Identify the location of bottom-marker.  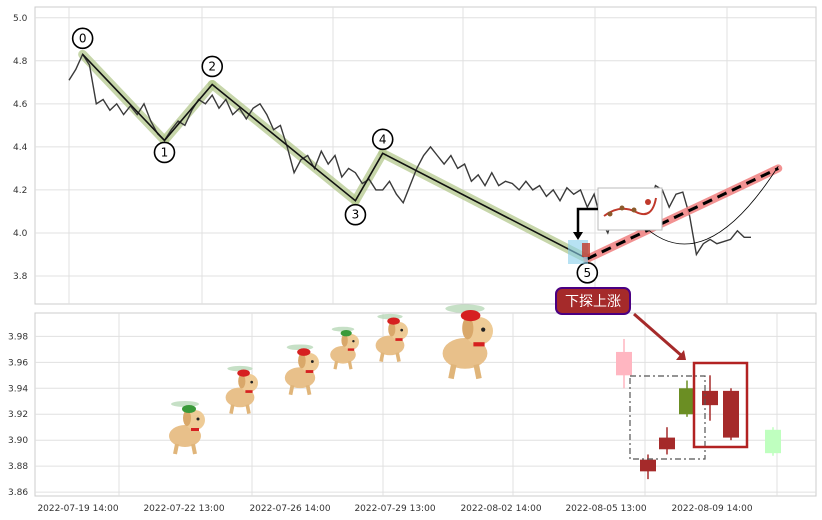
(586, 250).